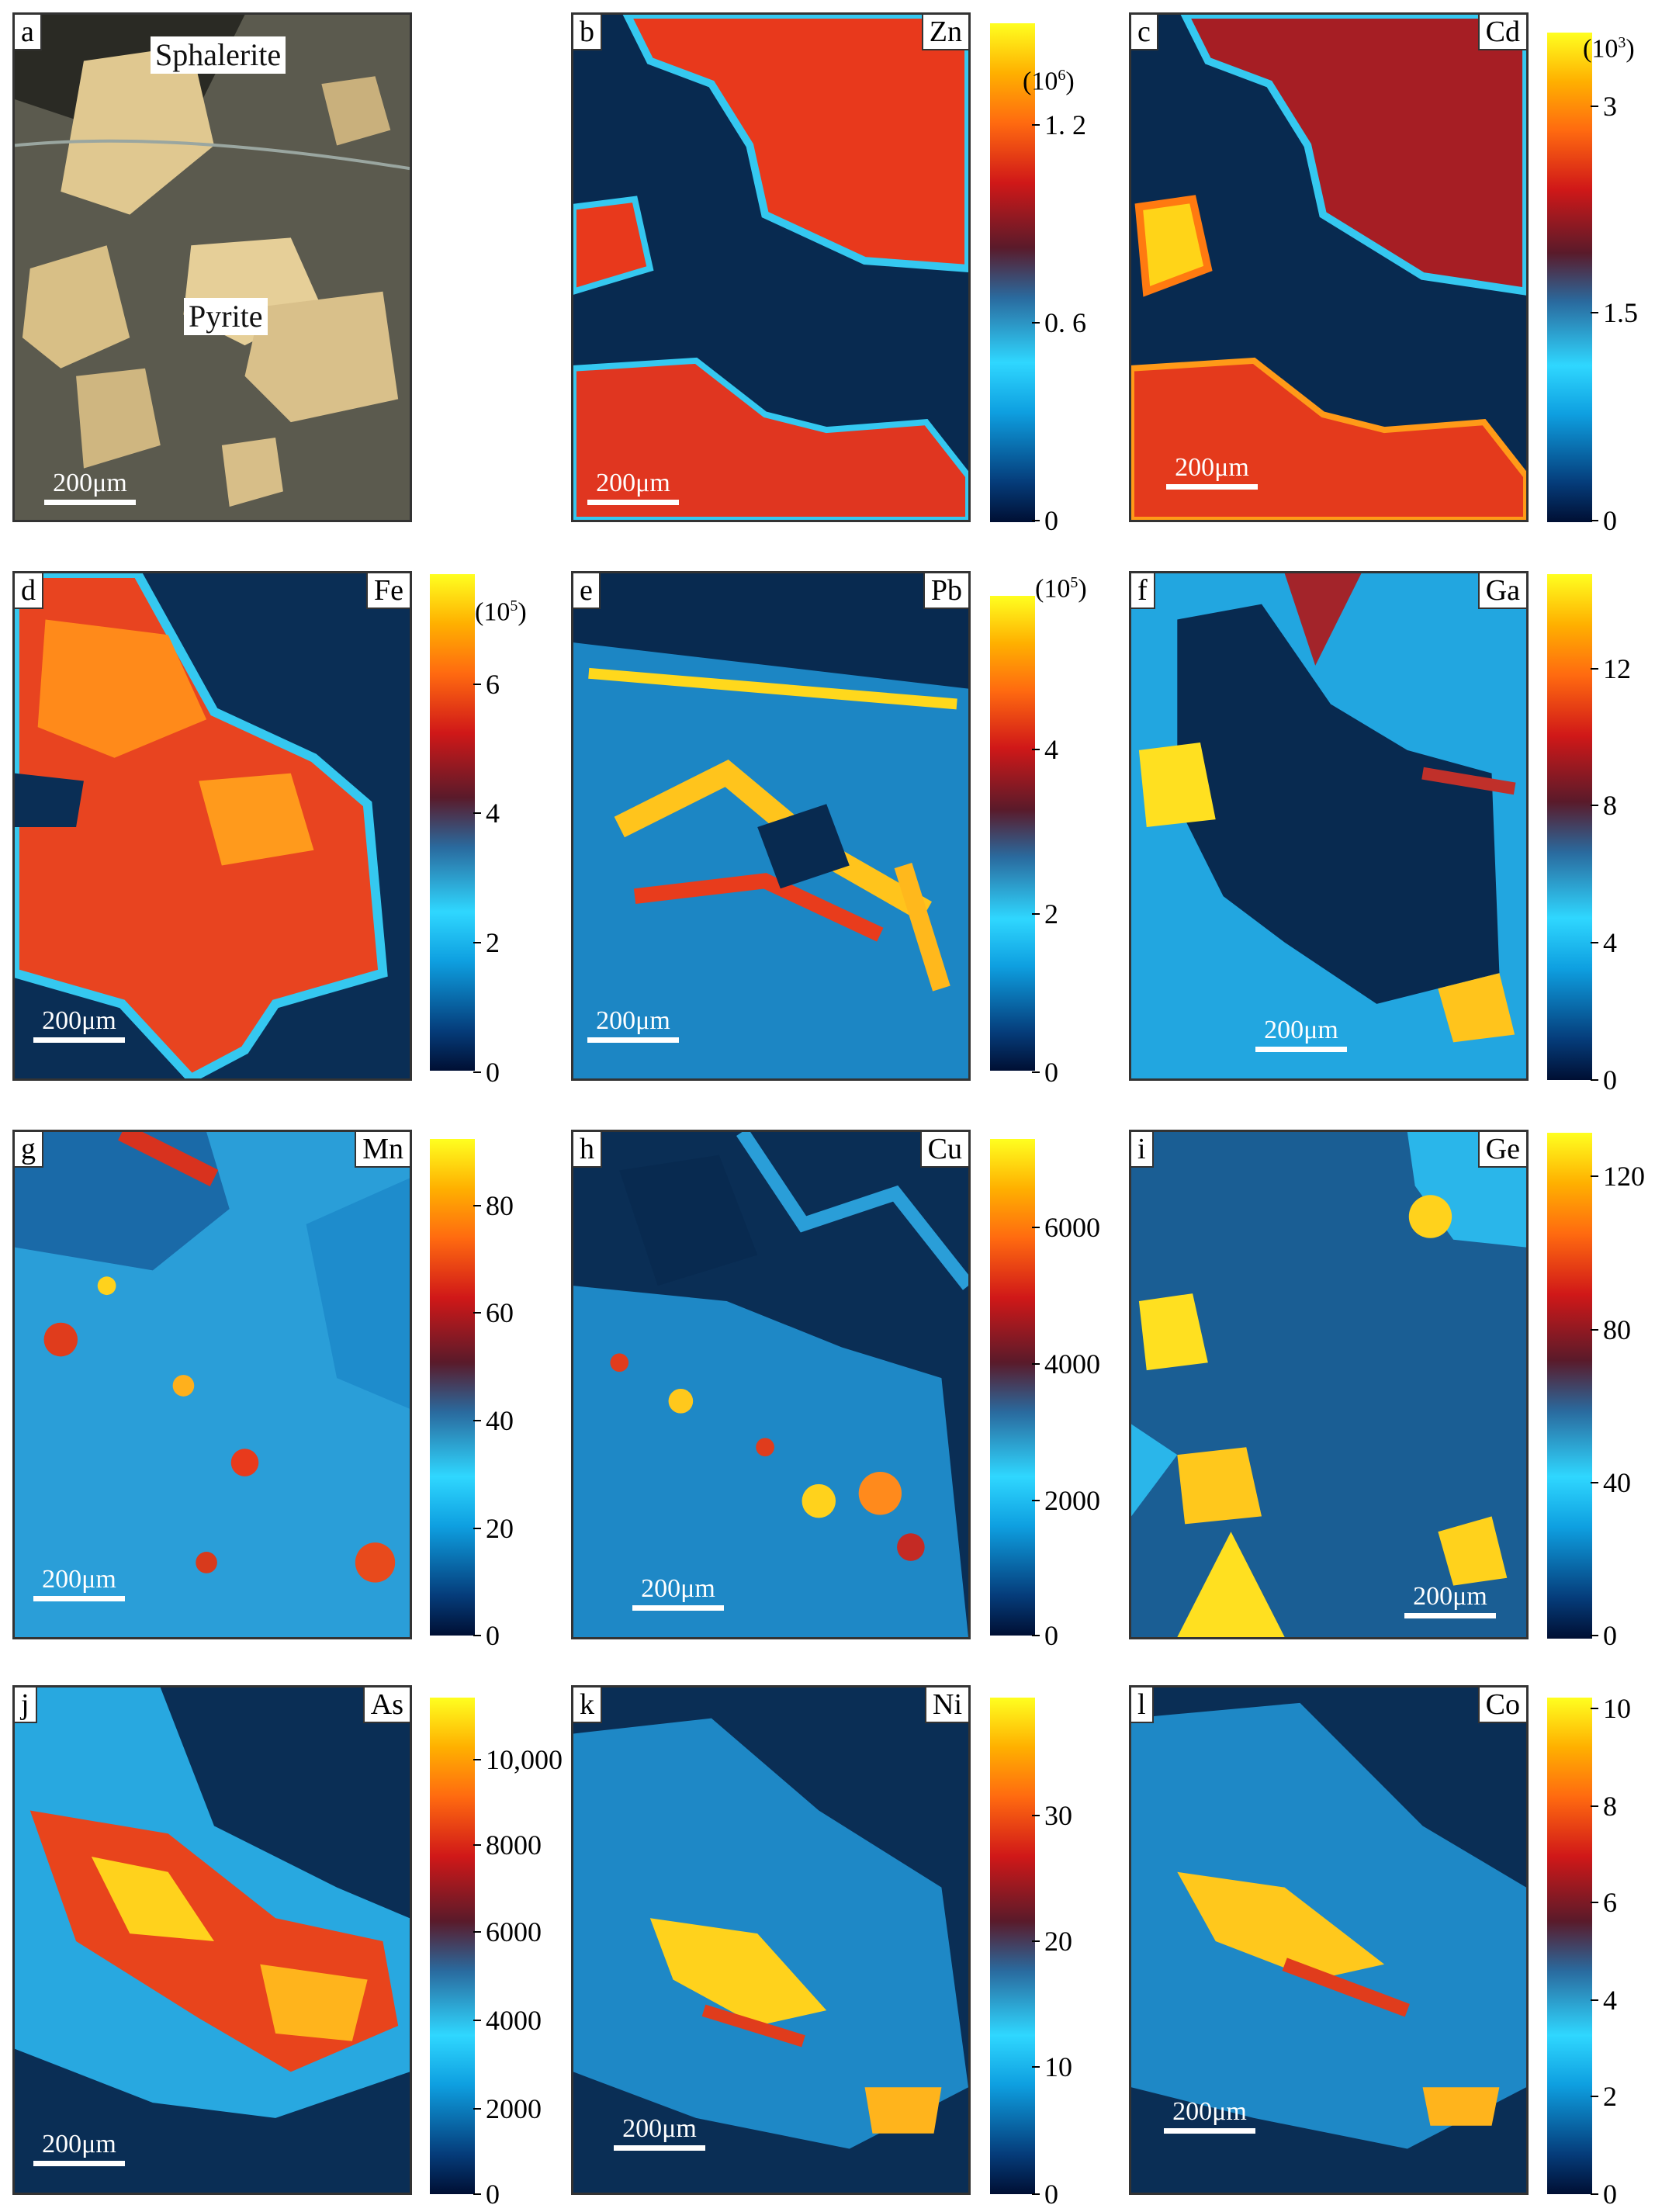  I want to click on panel-letter: b, so click(587, 32).